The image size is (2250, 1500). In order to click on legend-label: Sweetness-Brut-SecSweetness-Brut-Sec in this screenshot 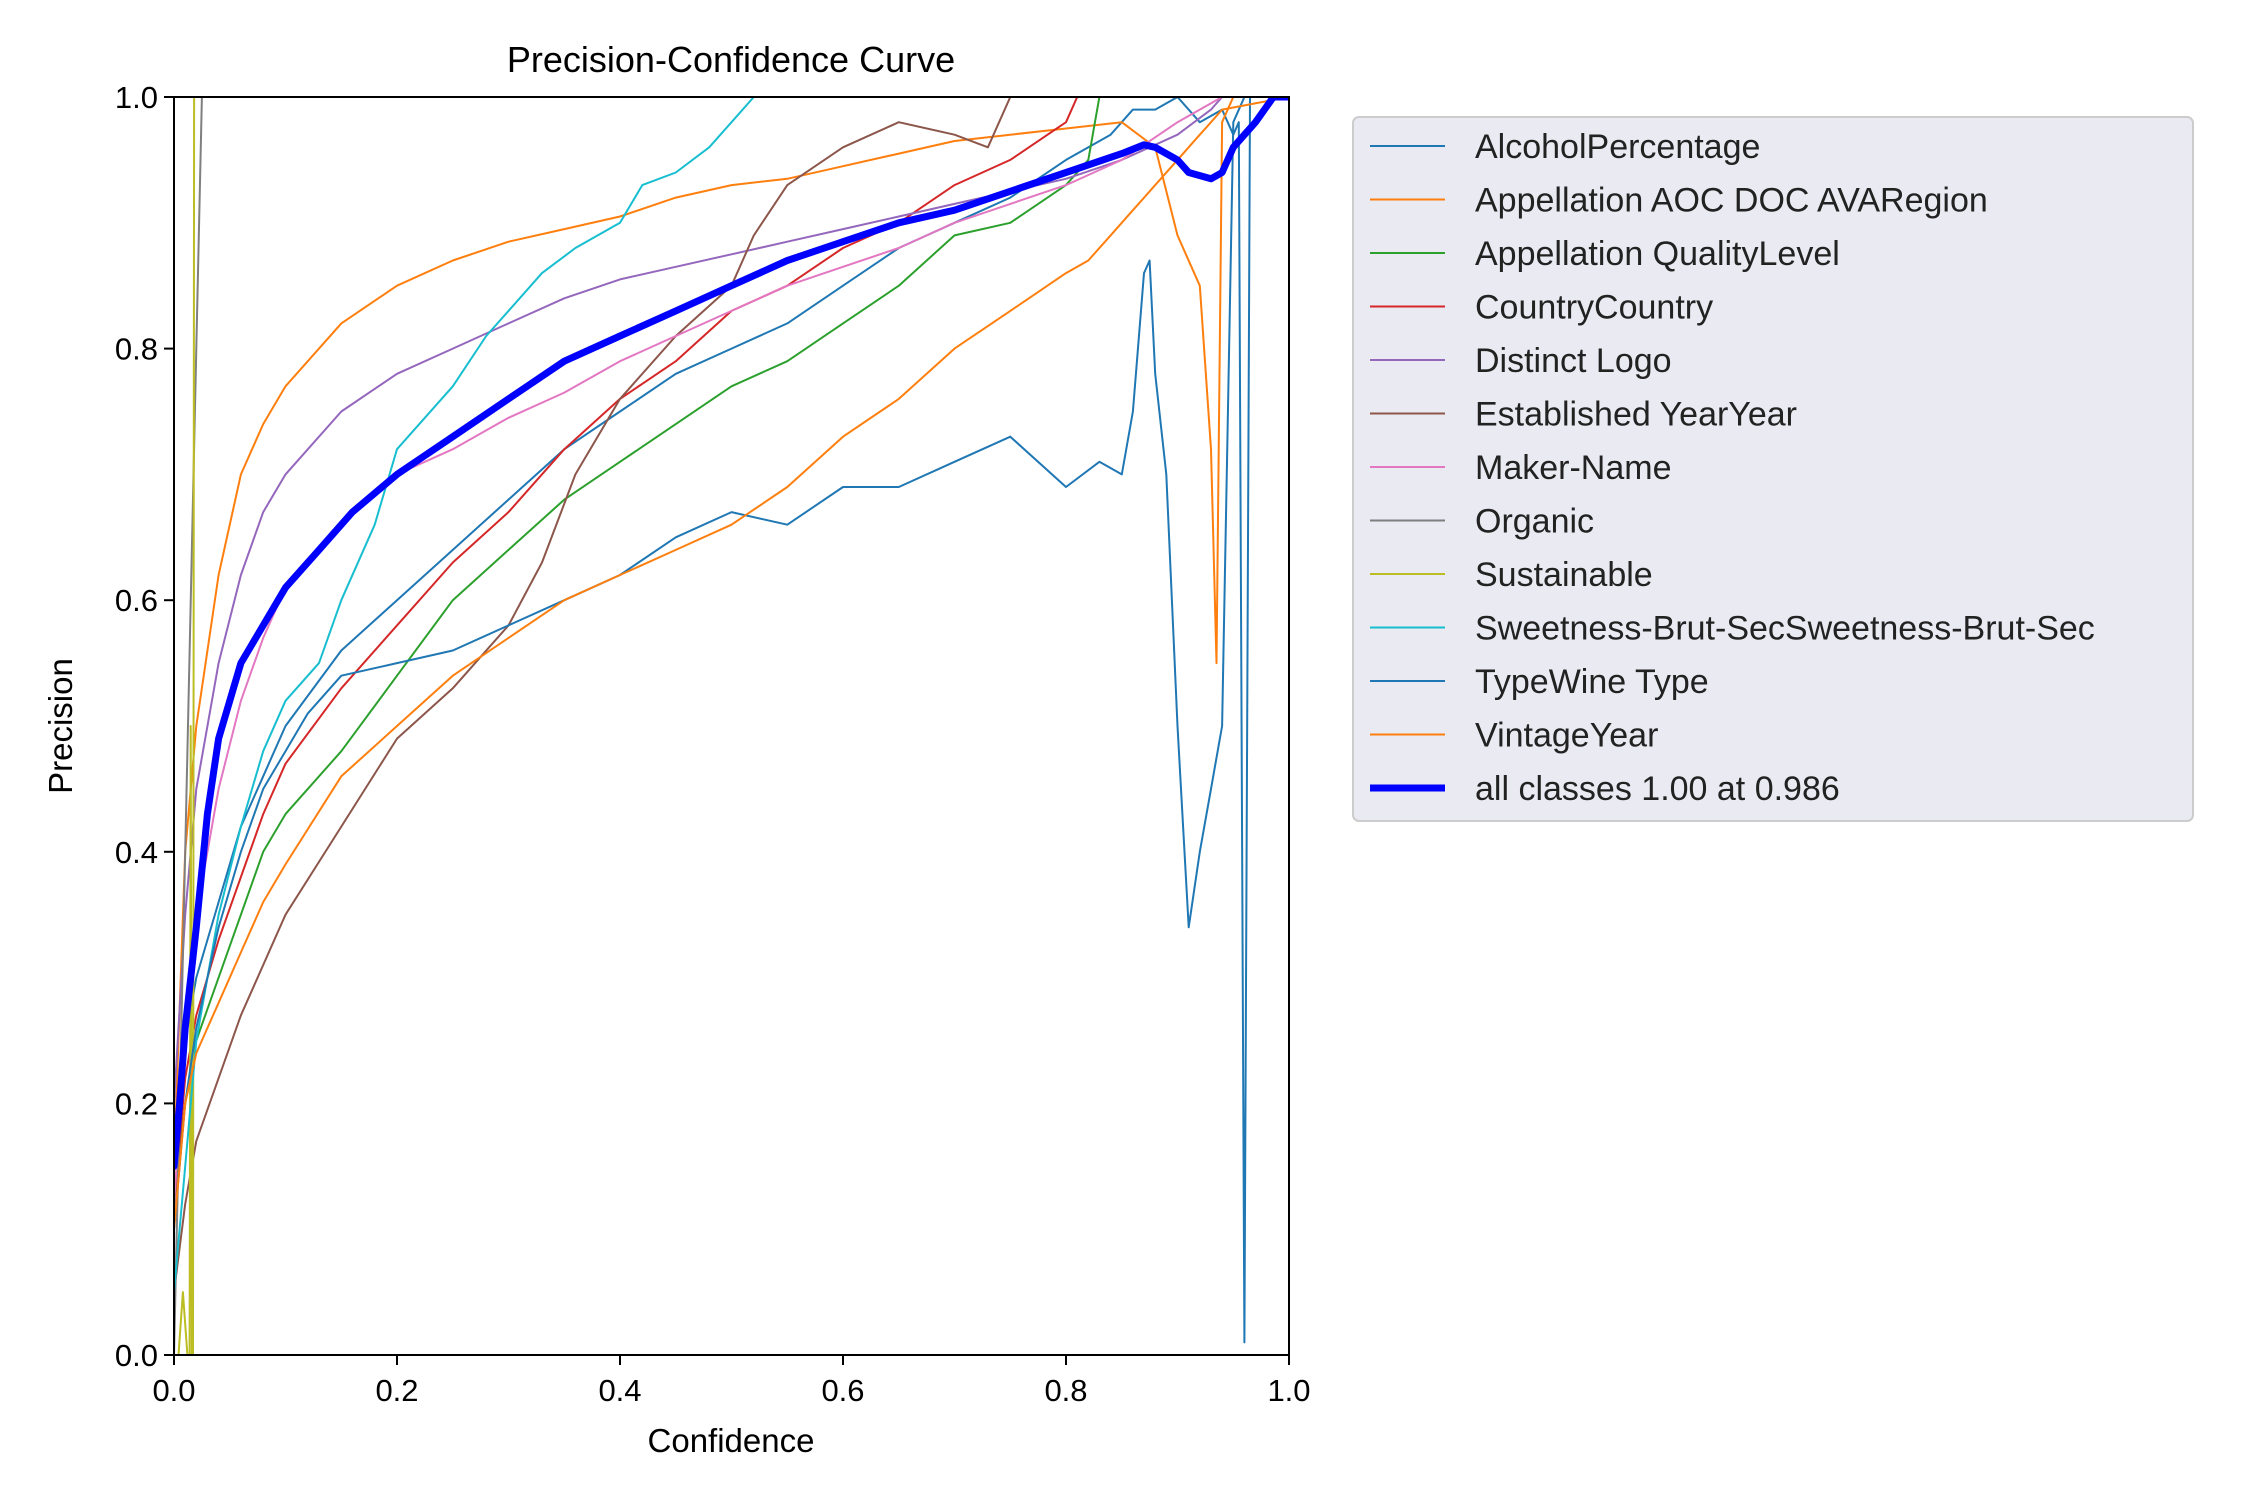, I will do `click(1785, 629)`.